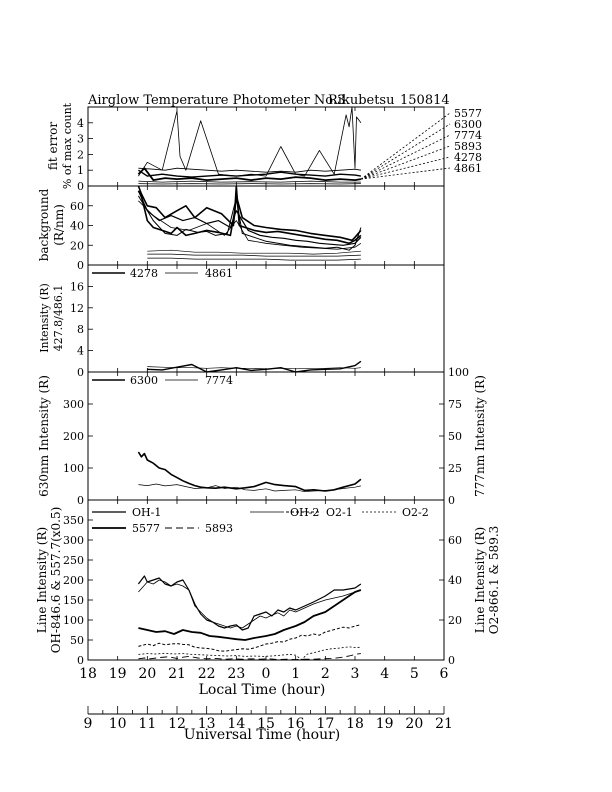  Describe the element at coordinates (77, 245) in the screenshot. I see `background-ytick-label: 20` at that location.